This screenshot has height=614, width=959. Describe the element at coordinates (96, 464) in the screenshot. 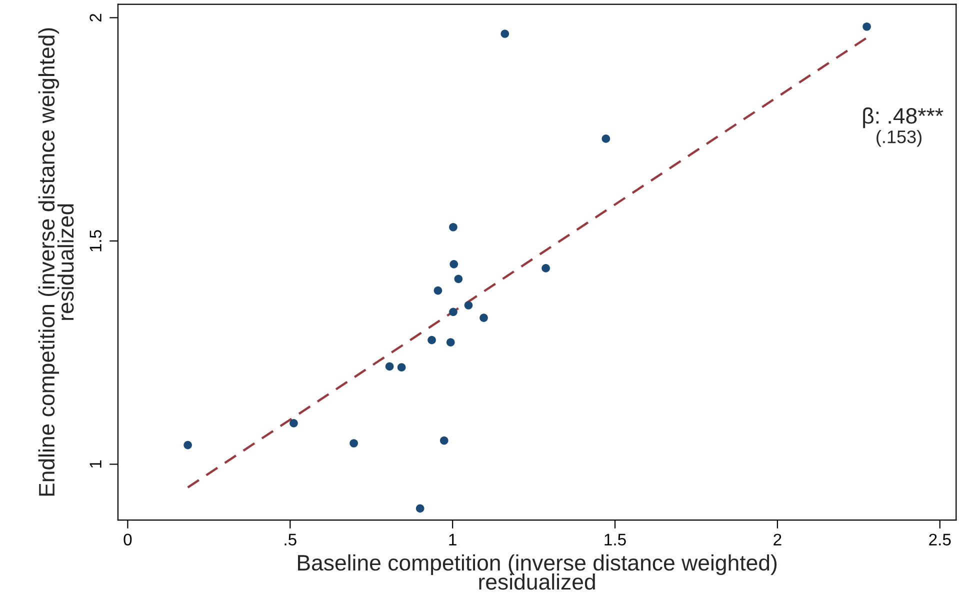

I see `y-tick-label: 1` at that location.